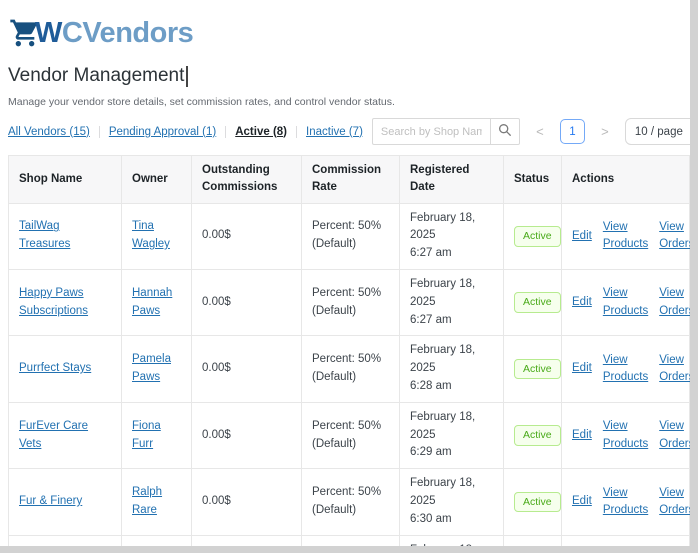 Image resolution: width=698 pixels, height=553 pixels. Describe the element at coordinates (532, 179) in the screenshot. I see `col-status: Status` at that location.